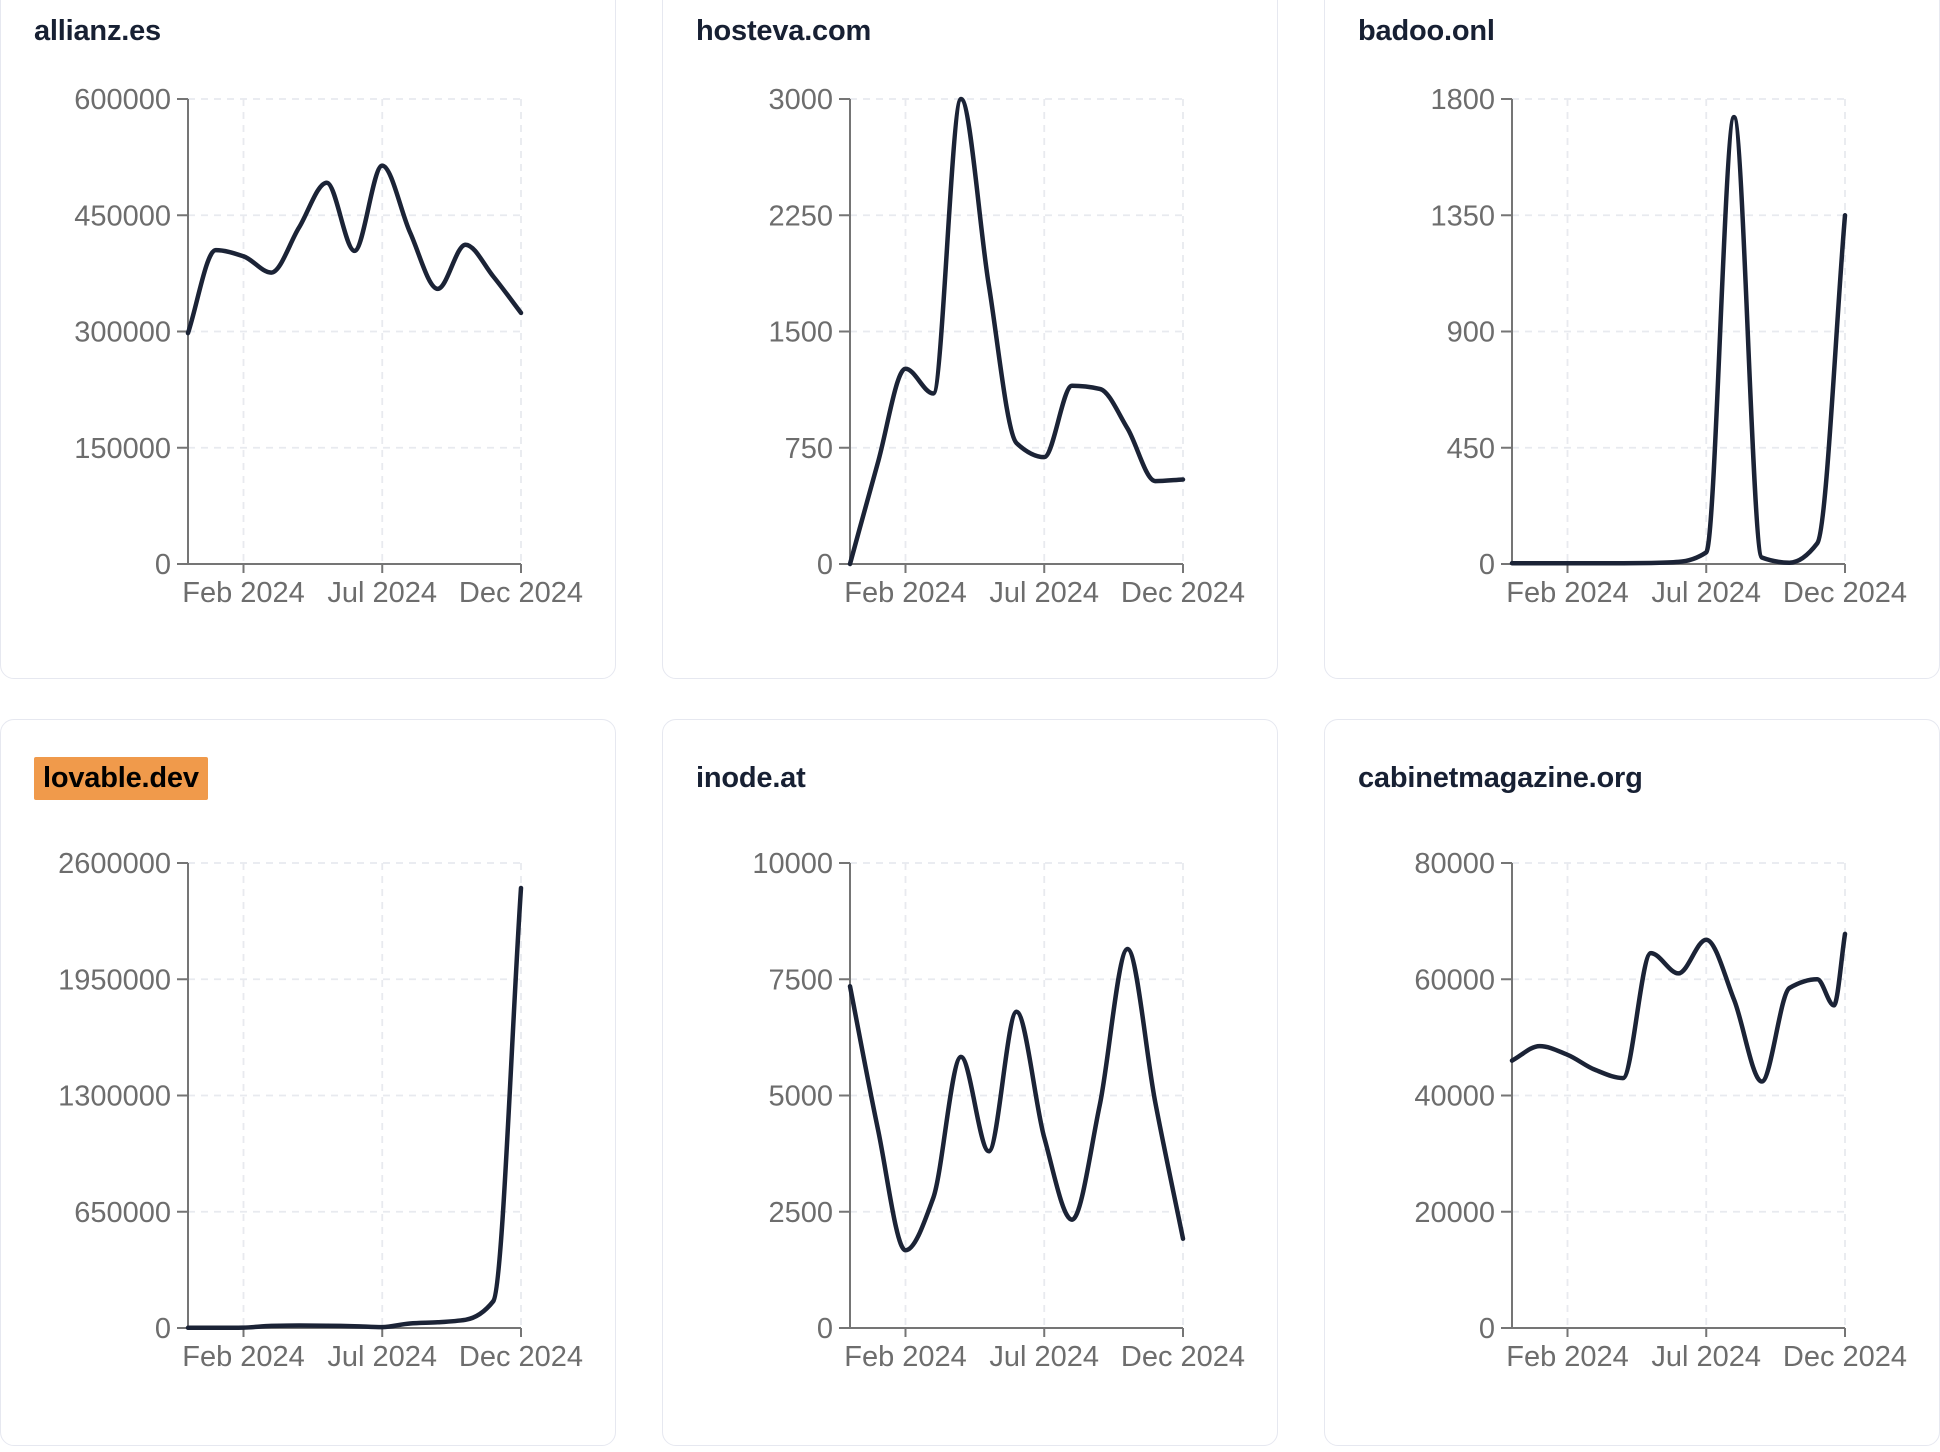 The width and height of the screenshot is (1940, 1452). What do you see at coordinates (122, 333) in the screenshot?
I see `svg-text: 300000` at bounding box center [122, 333].